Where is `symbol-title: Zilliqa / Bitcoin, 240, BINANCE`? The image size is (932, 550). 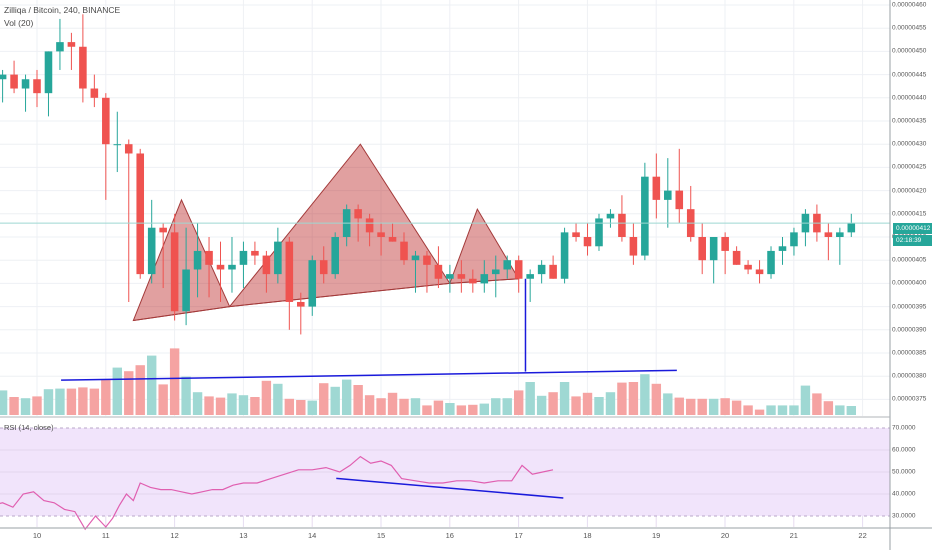
symbol-title: Zilliqa / Bitcoin, 240, BINANCE is located at coordinates (62, 10).